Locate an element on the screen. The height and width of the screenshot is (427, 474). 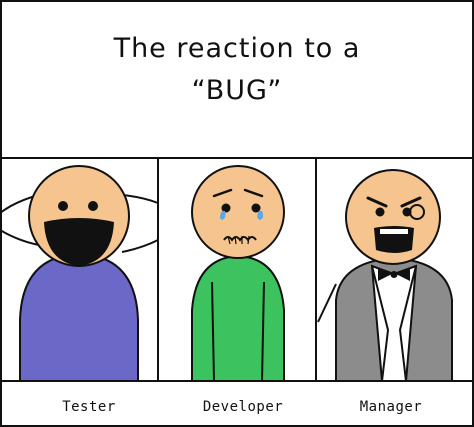
wobbly-mouth-icon is located at coordinates (240, 239).